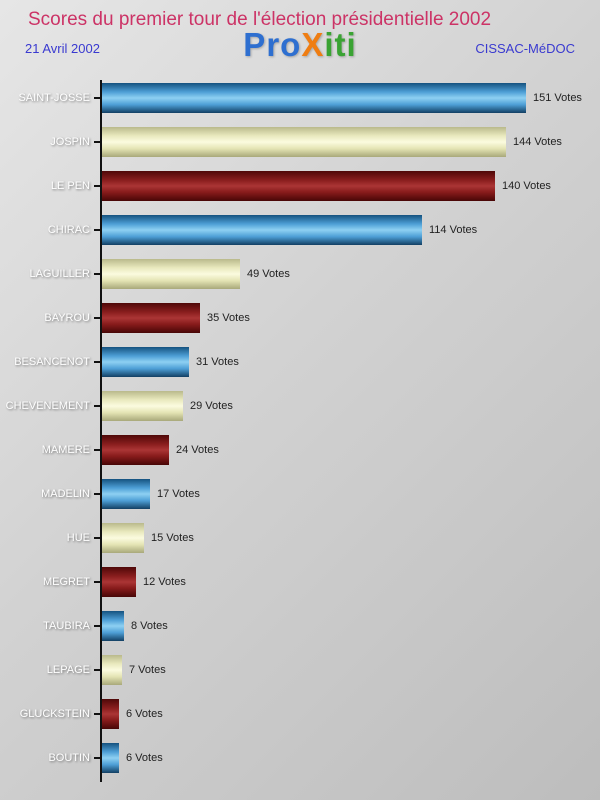 This screenshot has width=600, height=800. What do you see at coordinates (300, 450) in the screenshot?
I see `bar-row: MAMERE 24 Votes` at bounding box center [300, 450].